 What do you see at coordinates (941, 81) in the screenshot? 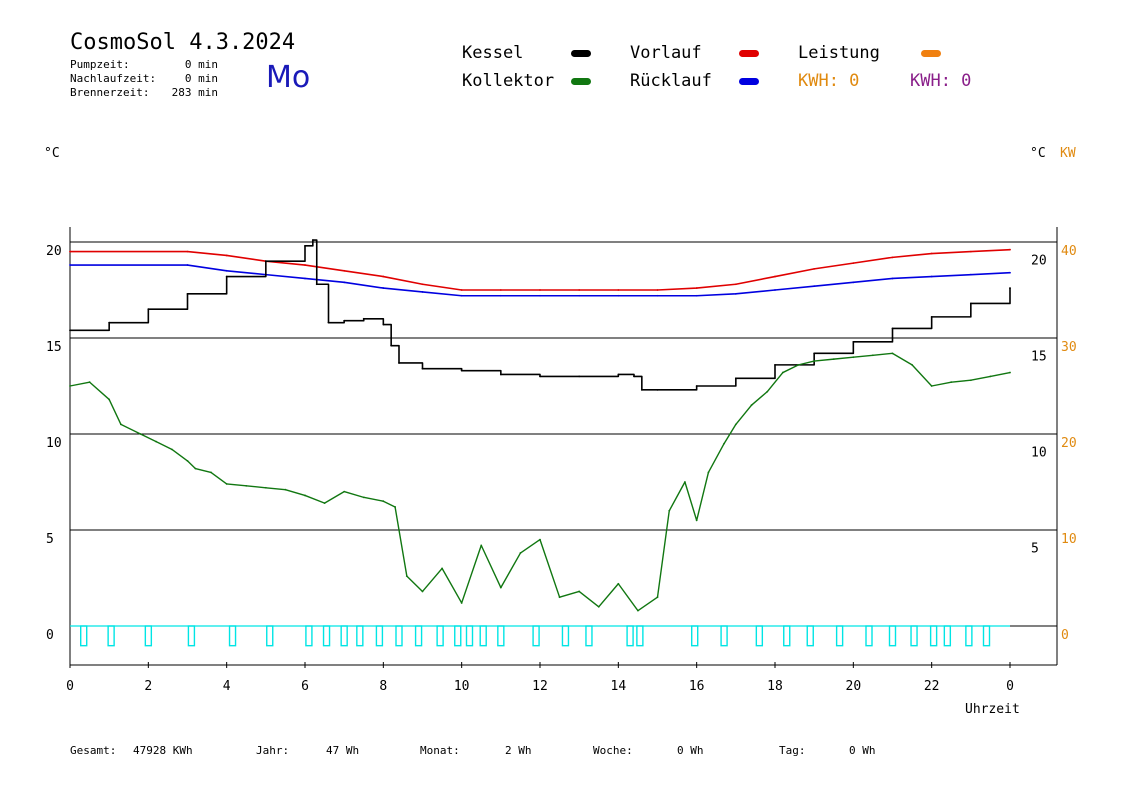
I see `legend-kwh-purple: KWH: 0` at bounding box center [941, 81].